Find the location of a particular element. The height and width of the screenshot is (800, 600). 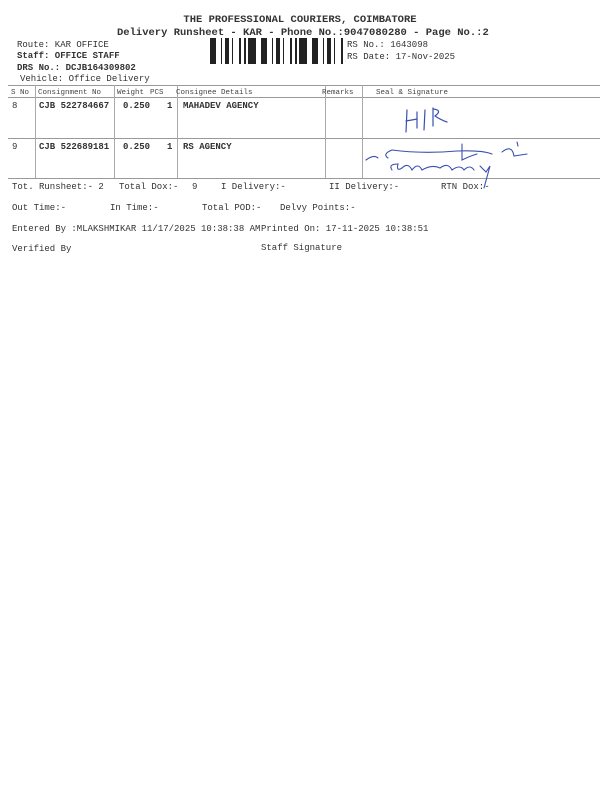

rs-date: RS Date: 17-Nov-2025 is located at coordinates (401, 57).